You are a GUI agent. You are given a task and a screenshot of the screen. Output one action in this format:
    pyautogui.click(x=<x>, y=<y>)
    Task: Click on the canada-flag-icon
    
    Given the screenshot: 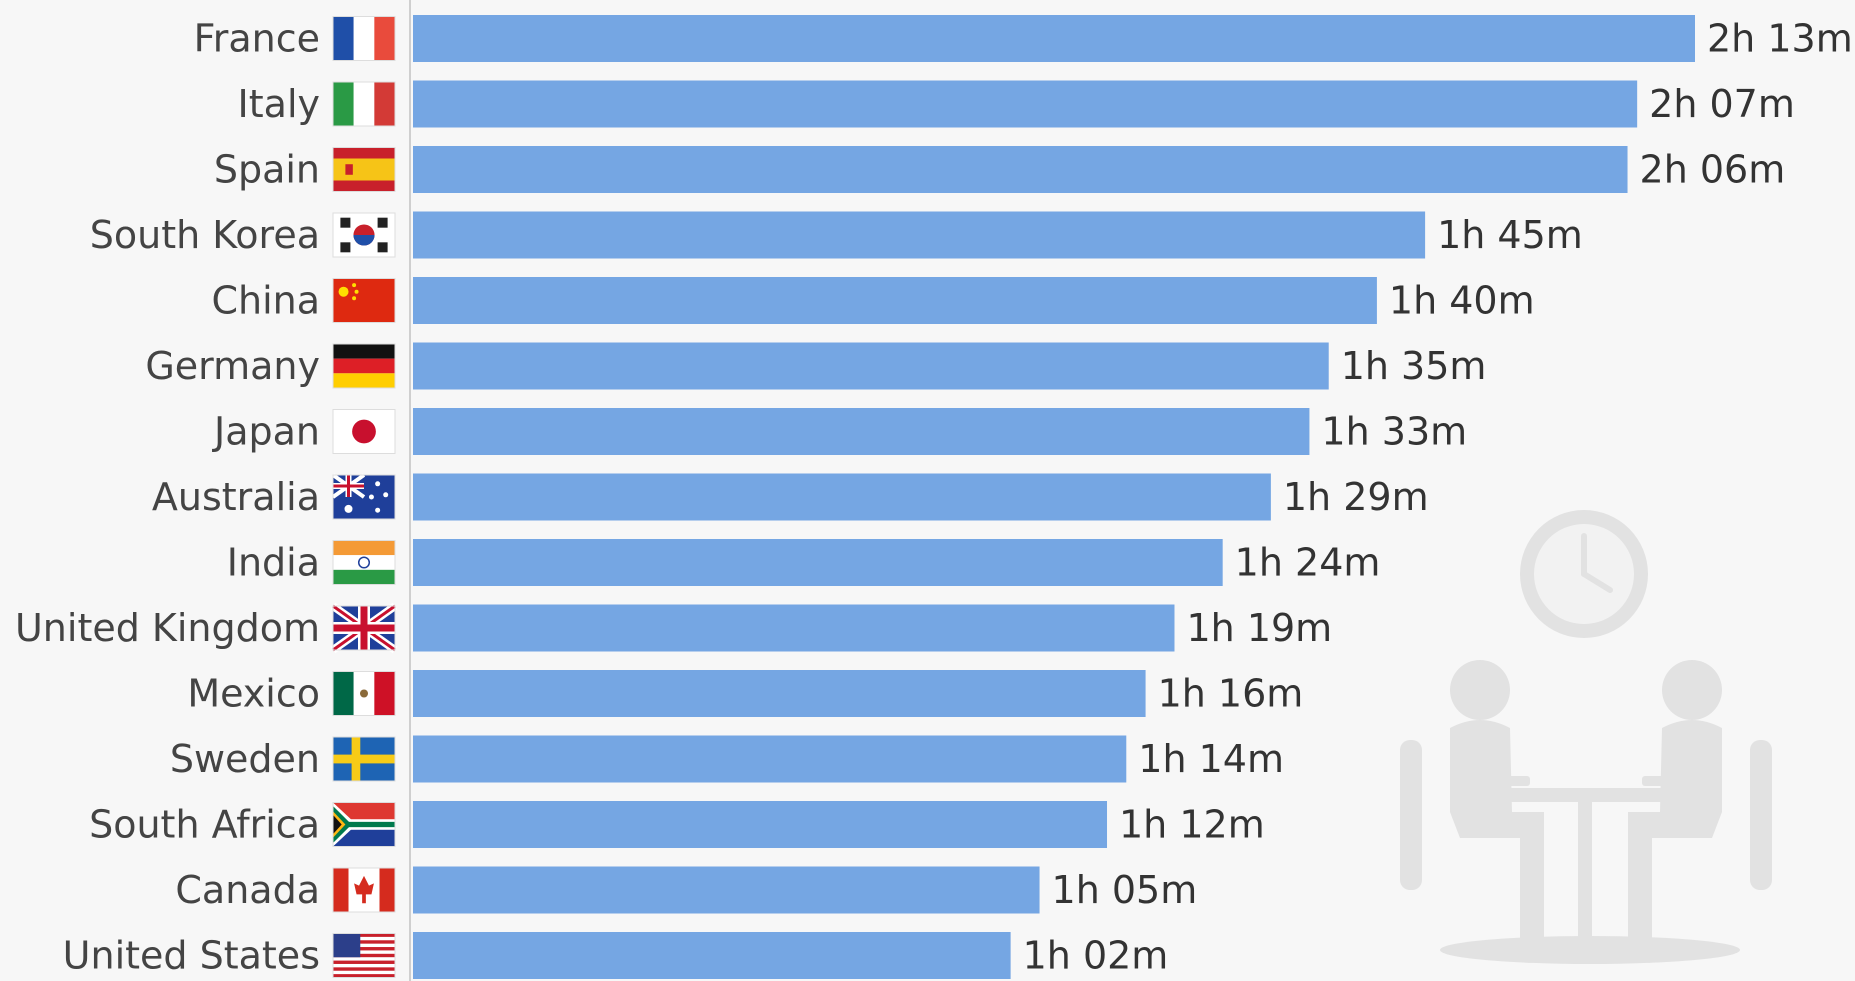 What is the action you would take?
    pyautogui.click(x=364, y=890)
    